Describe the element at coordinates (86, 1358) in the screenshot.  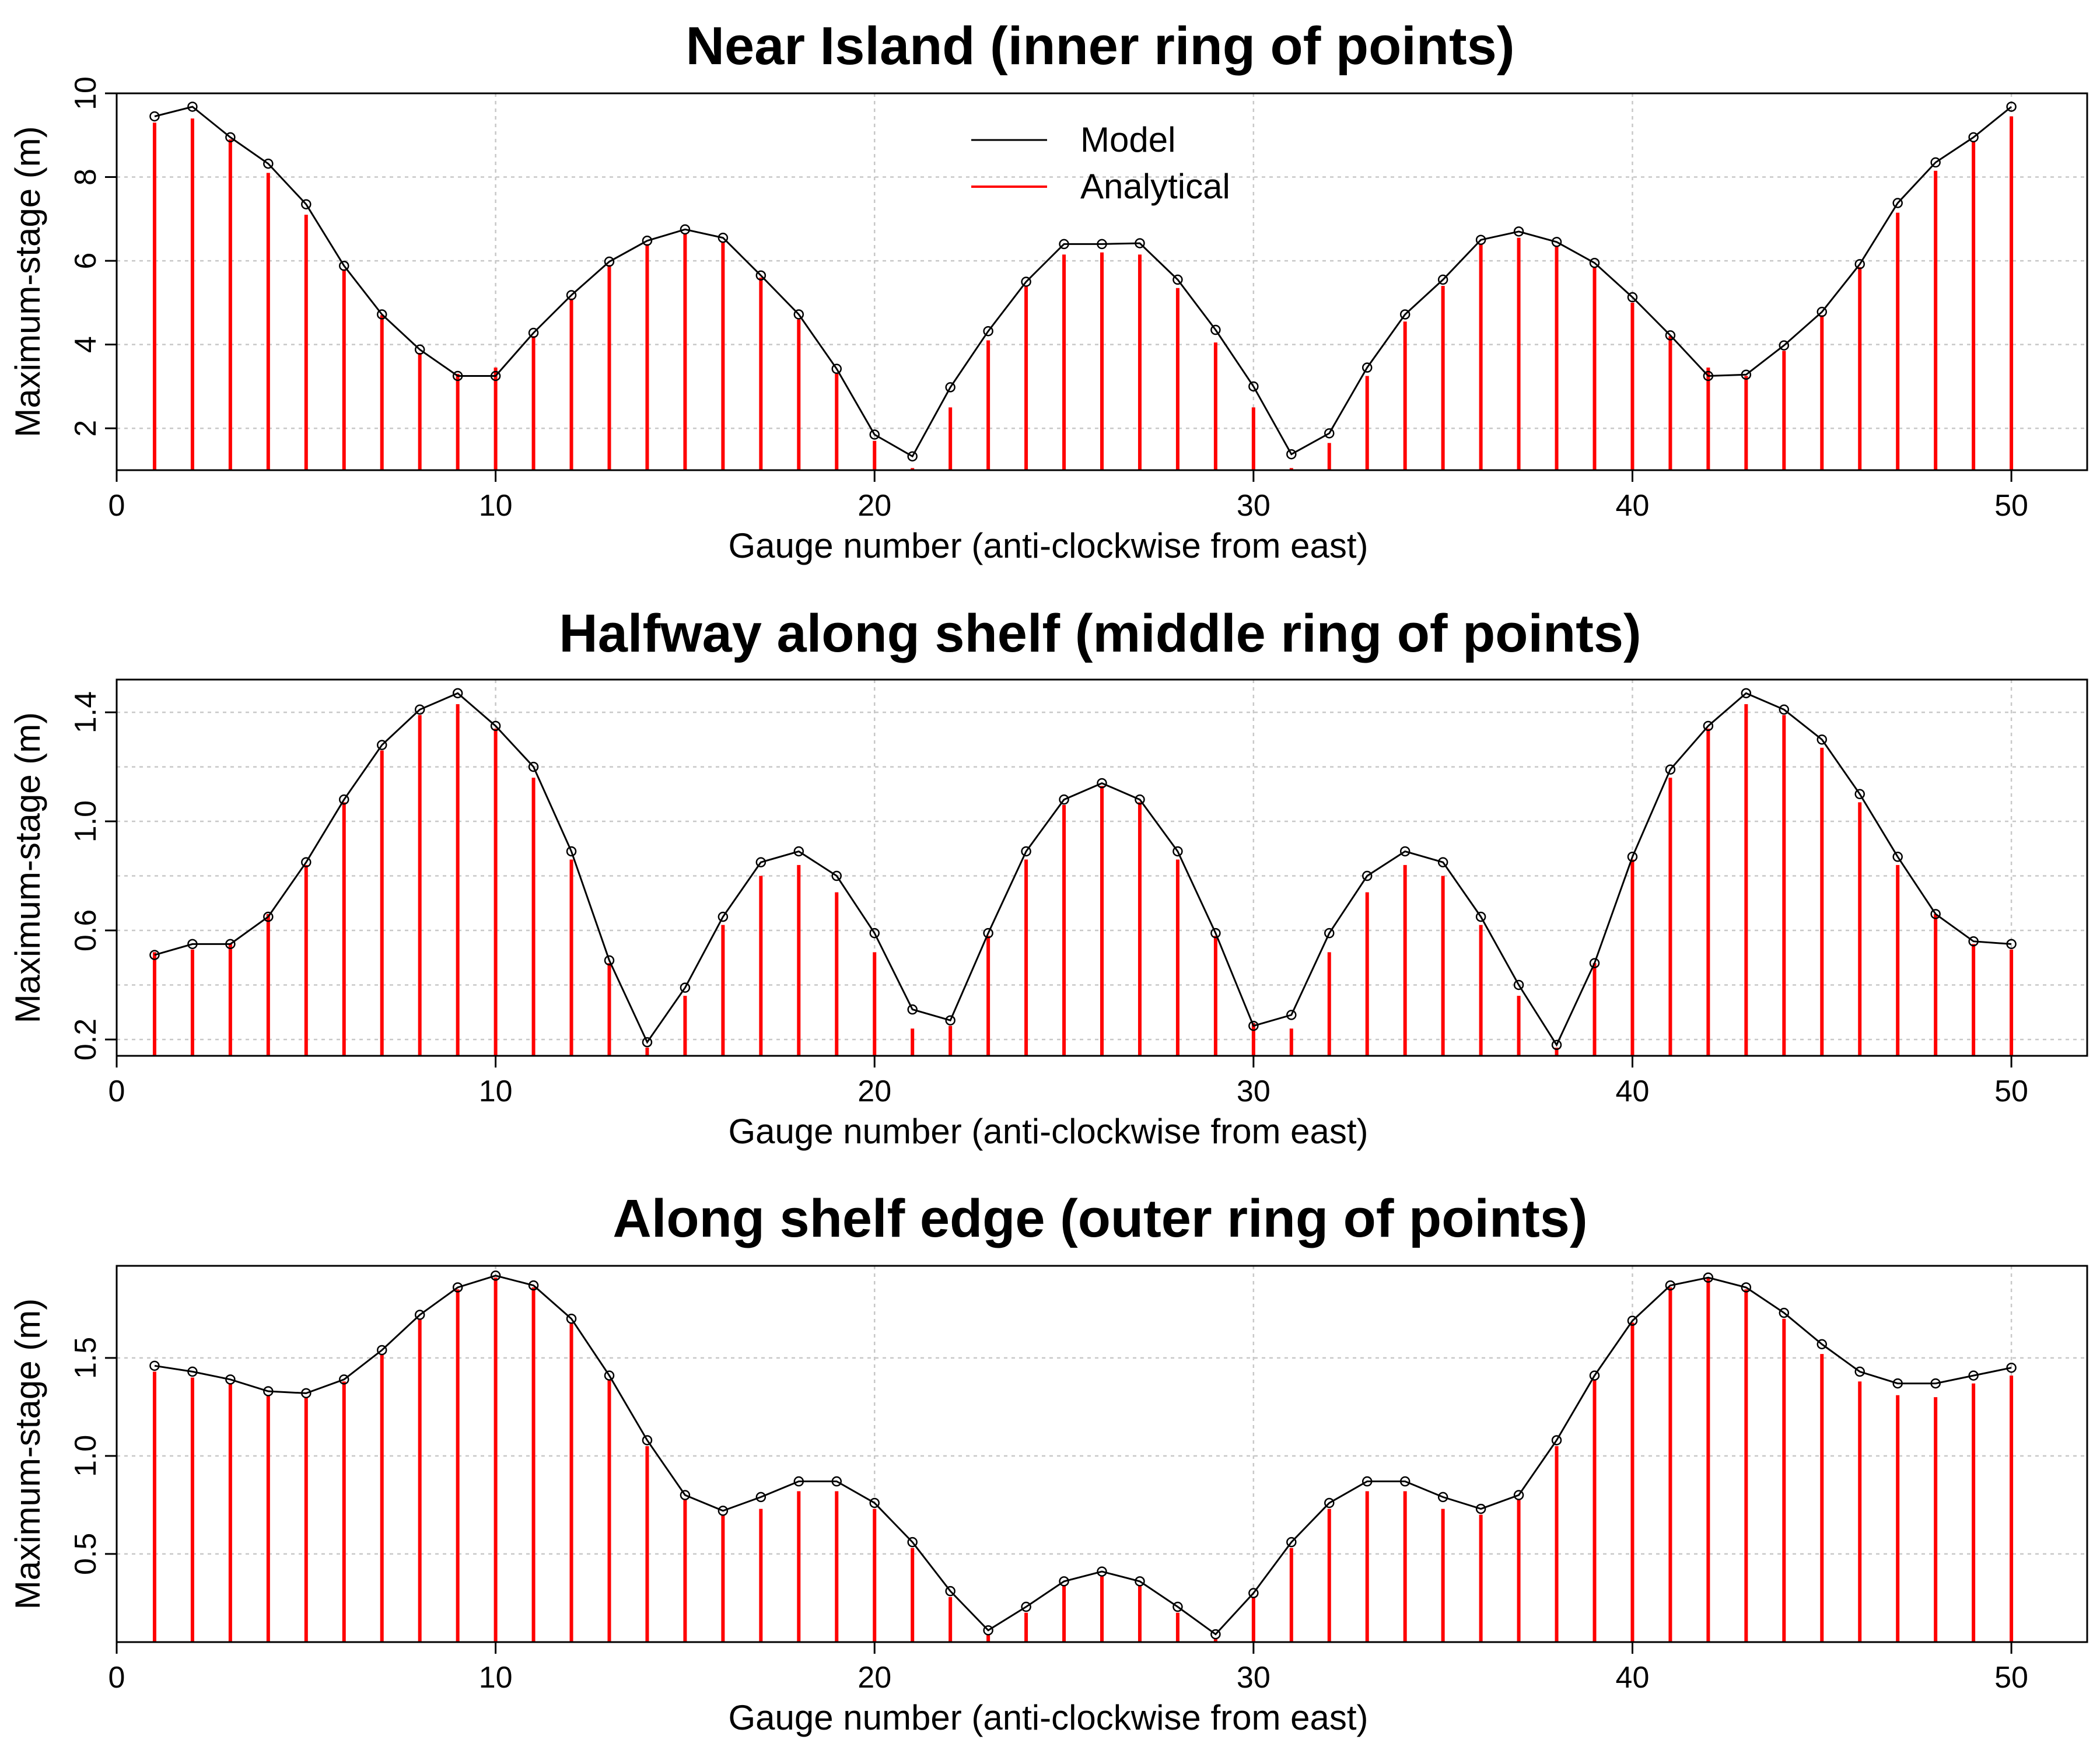
I see `y-tick-label: 1.5` at that location.